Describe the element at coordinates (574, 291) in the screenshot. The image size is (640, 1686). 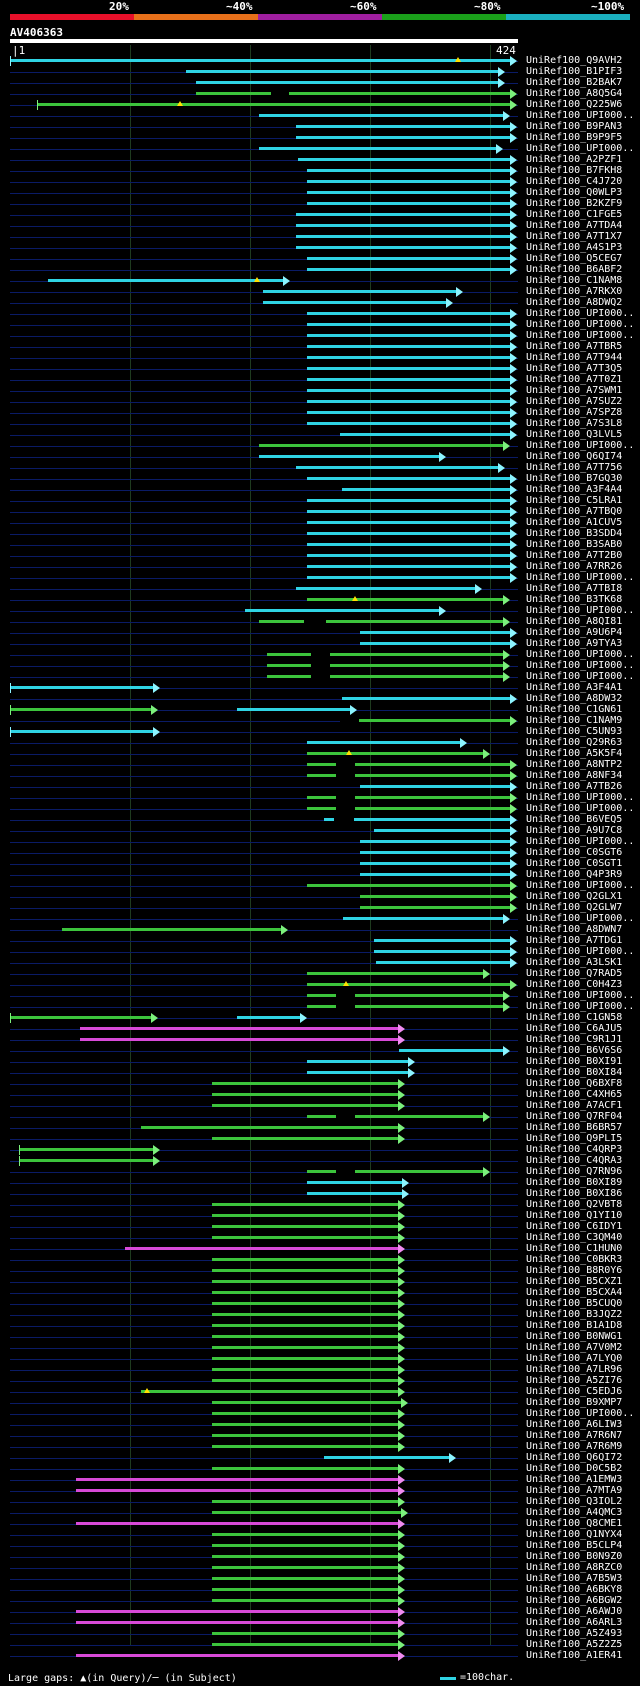
I see `hit-link: UniRef100_A7RKX0` at that location.